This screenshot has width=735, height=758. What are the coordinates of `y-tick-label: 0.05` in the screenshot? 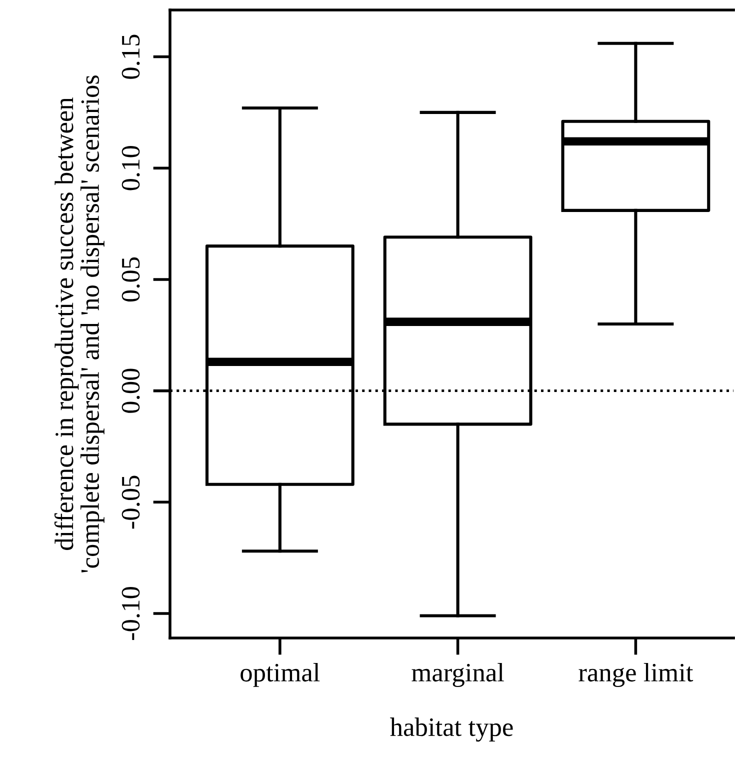 It's located at (131, 279).